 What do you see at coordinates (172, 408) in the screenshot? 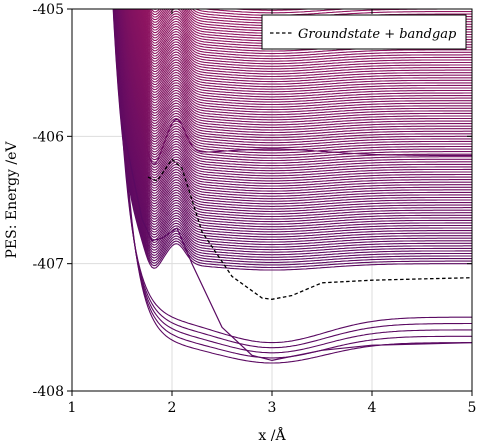
I see `x-tick-label-1: 2` at bounding box center [172, 408].